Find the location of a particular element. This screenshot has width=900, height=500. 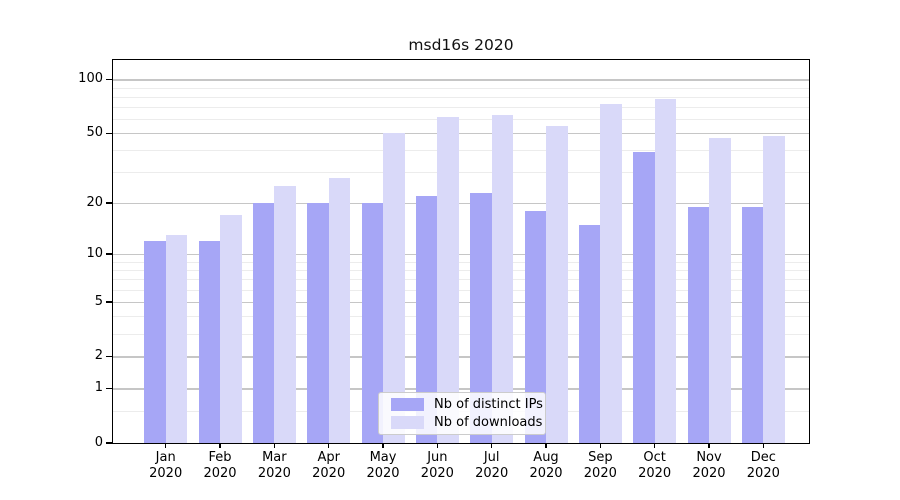

x-tick-label: Jul 2020 is located at coordinates (492, 465).